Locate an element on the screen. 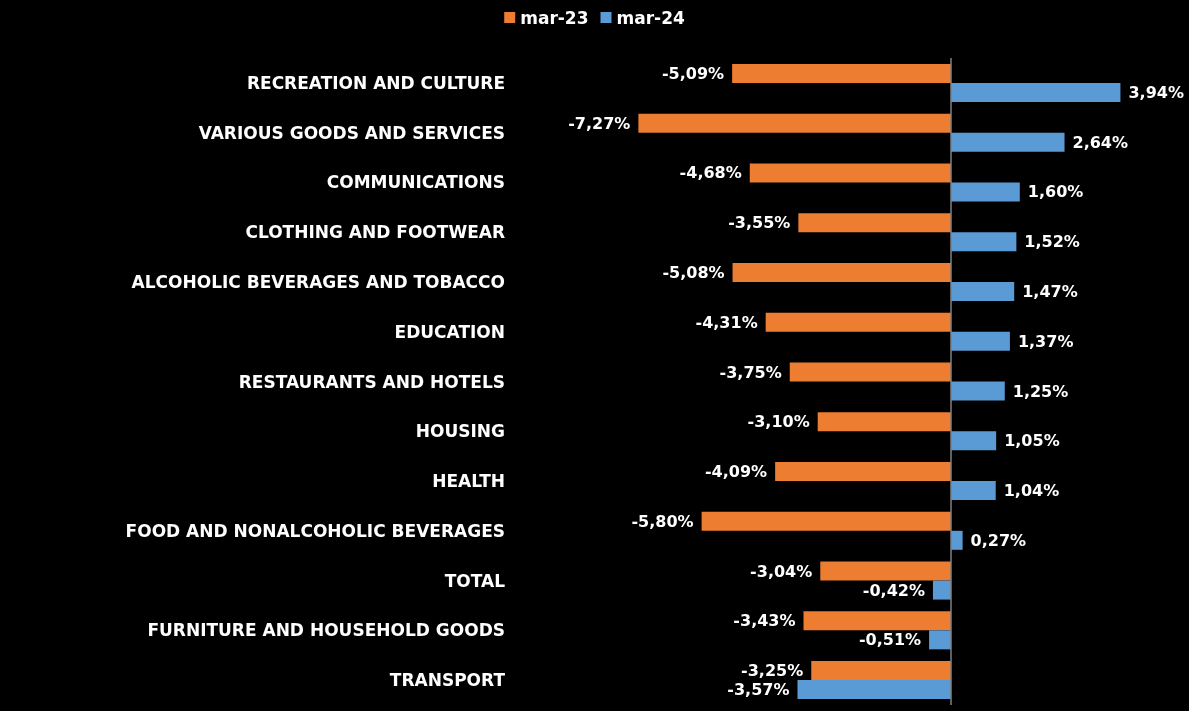 This screenshot has height=711, width=1189. data-label: -0,51% is located at coordinates (890, 640).